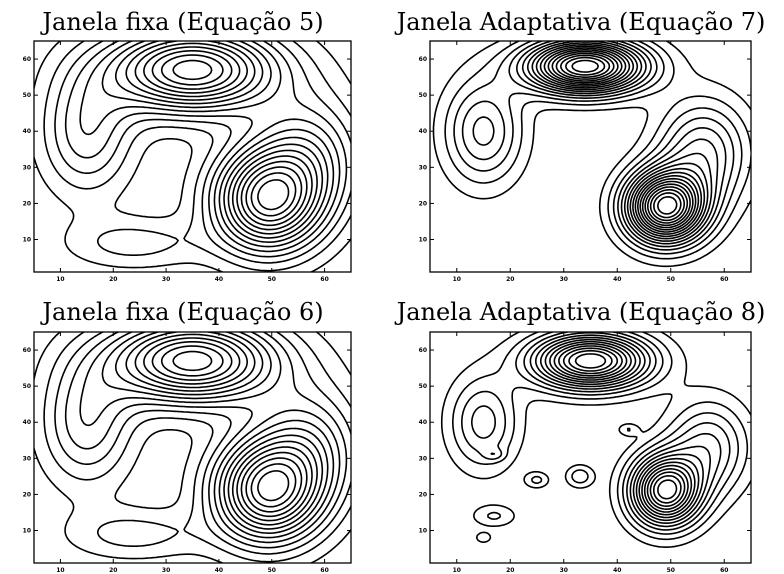 The image size is (784, 574). What do you see at coordinates (580, 312) in the screenshot?
I see `panel-title: Janela Adaptativa (Equação 8)` at bounding box center [580, 312].